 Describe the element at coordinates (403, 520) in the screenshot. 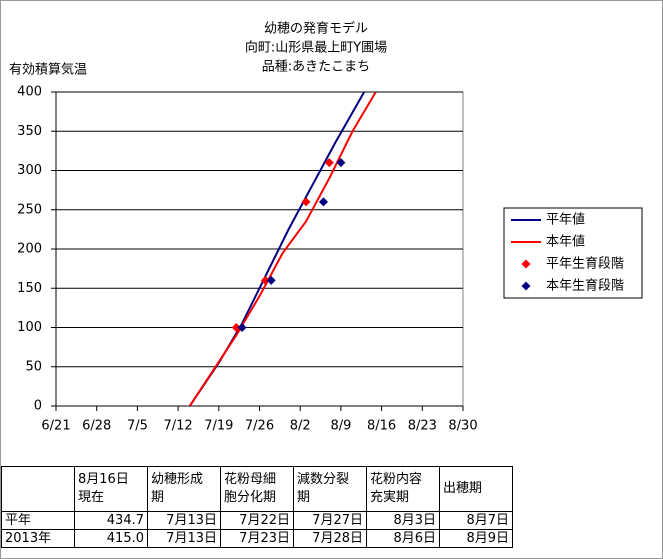

I see `value-cell: 8月3日` at that location.